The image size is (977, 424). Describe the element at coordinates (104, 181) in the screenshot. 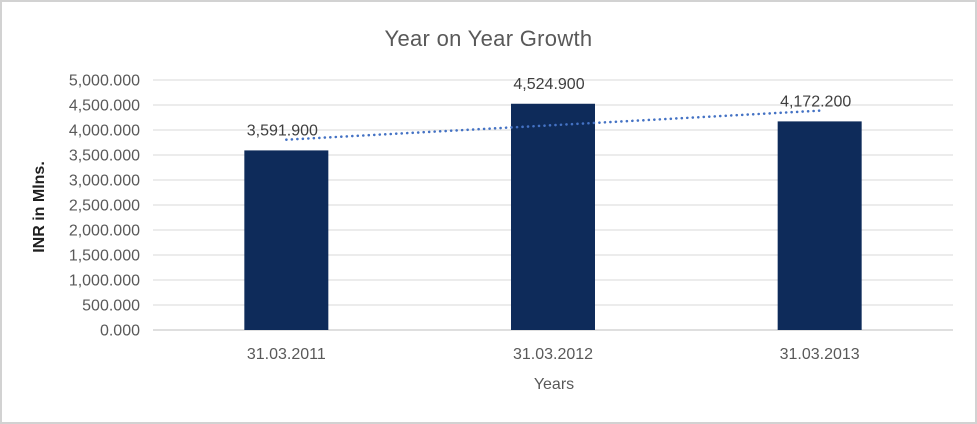

I see `y-tick-label: 3,000.000` at that location.